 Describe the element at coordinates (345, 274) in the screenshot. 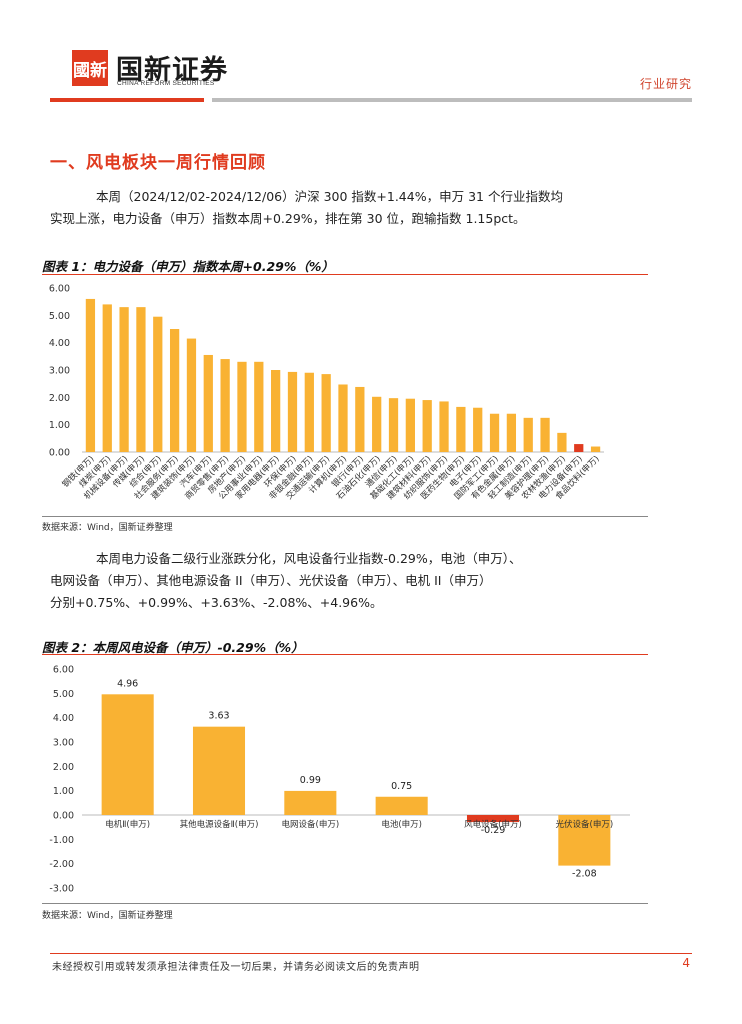

I see `chart1-top-rule` at that location.